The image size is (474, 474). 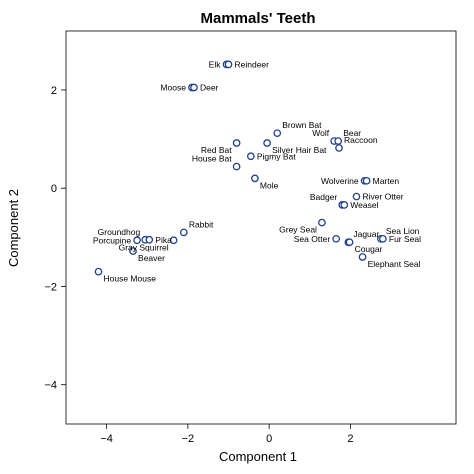 I want to click on y-tick-label: −2, so click(x=50, y=287).